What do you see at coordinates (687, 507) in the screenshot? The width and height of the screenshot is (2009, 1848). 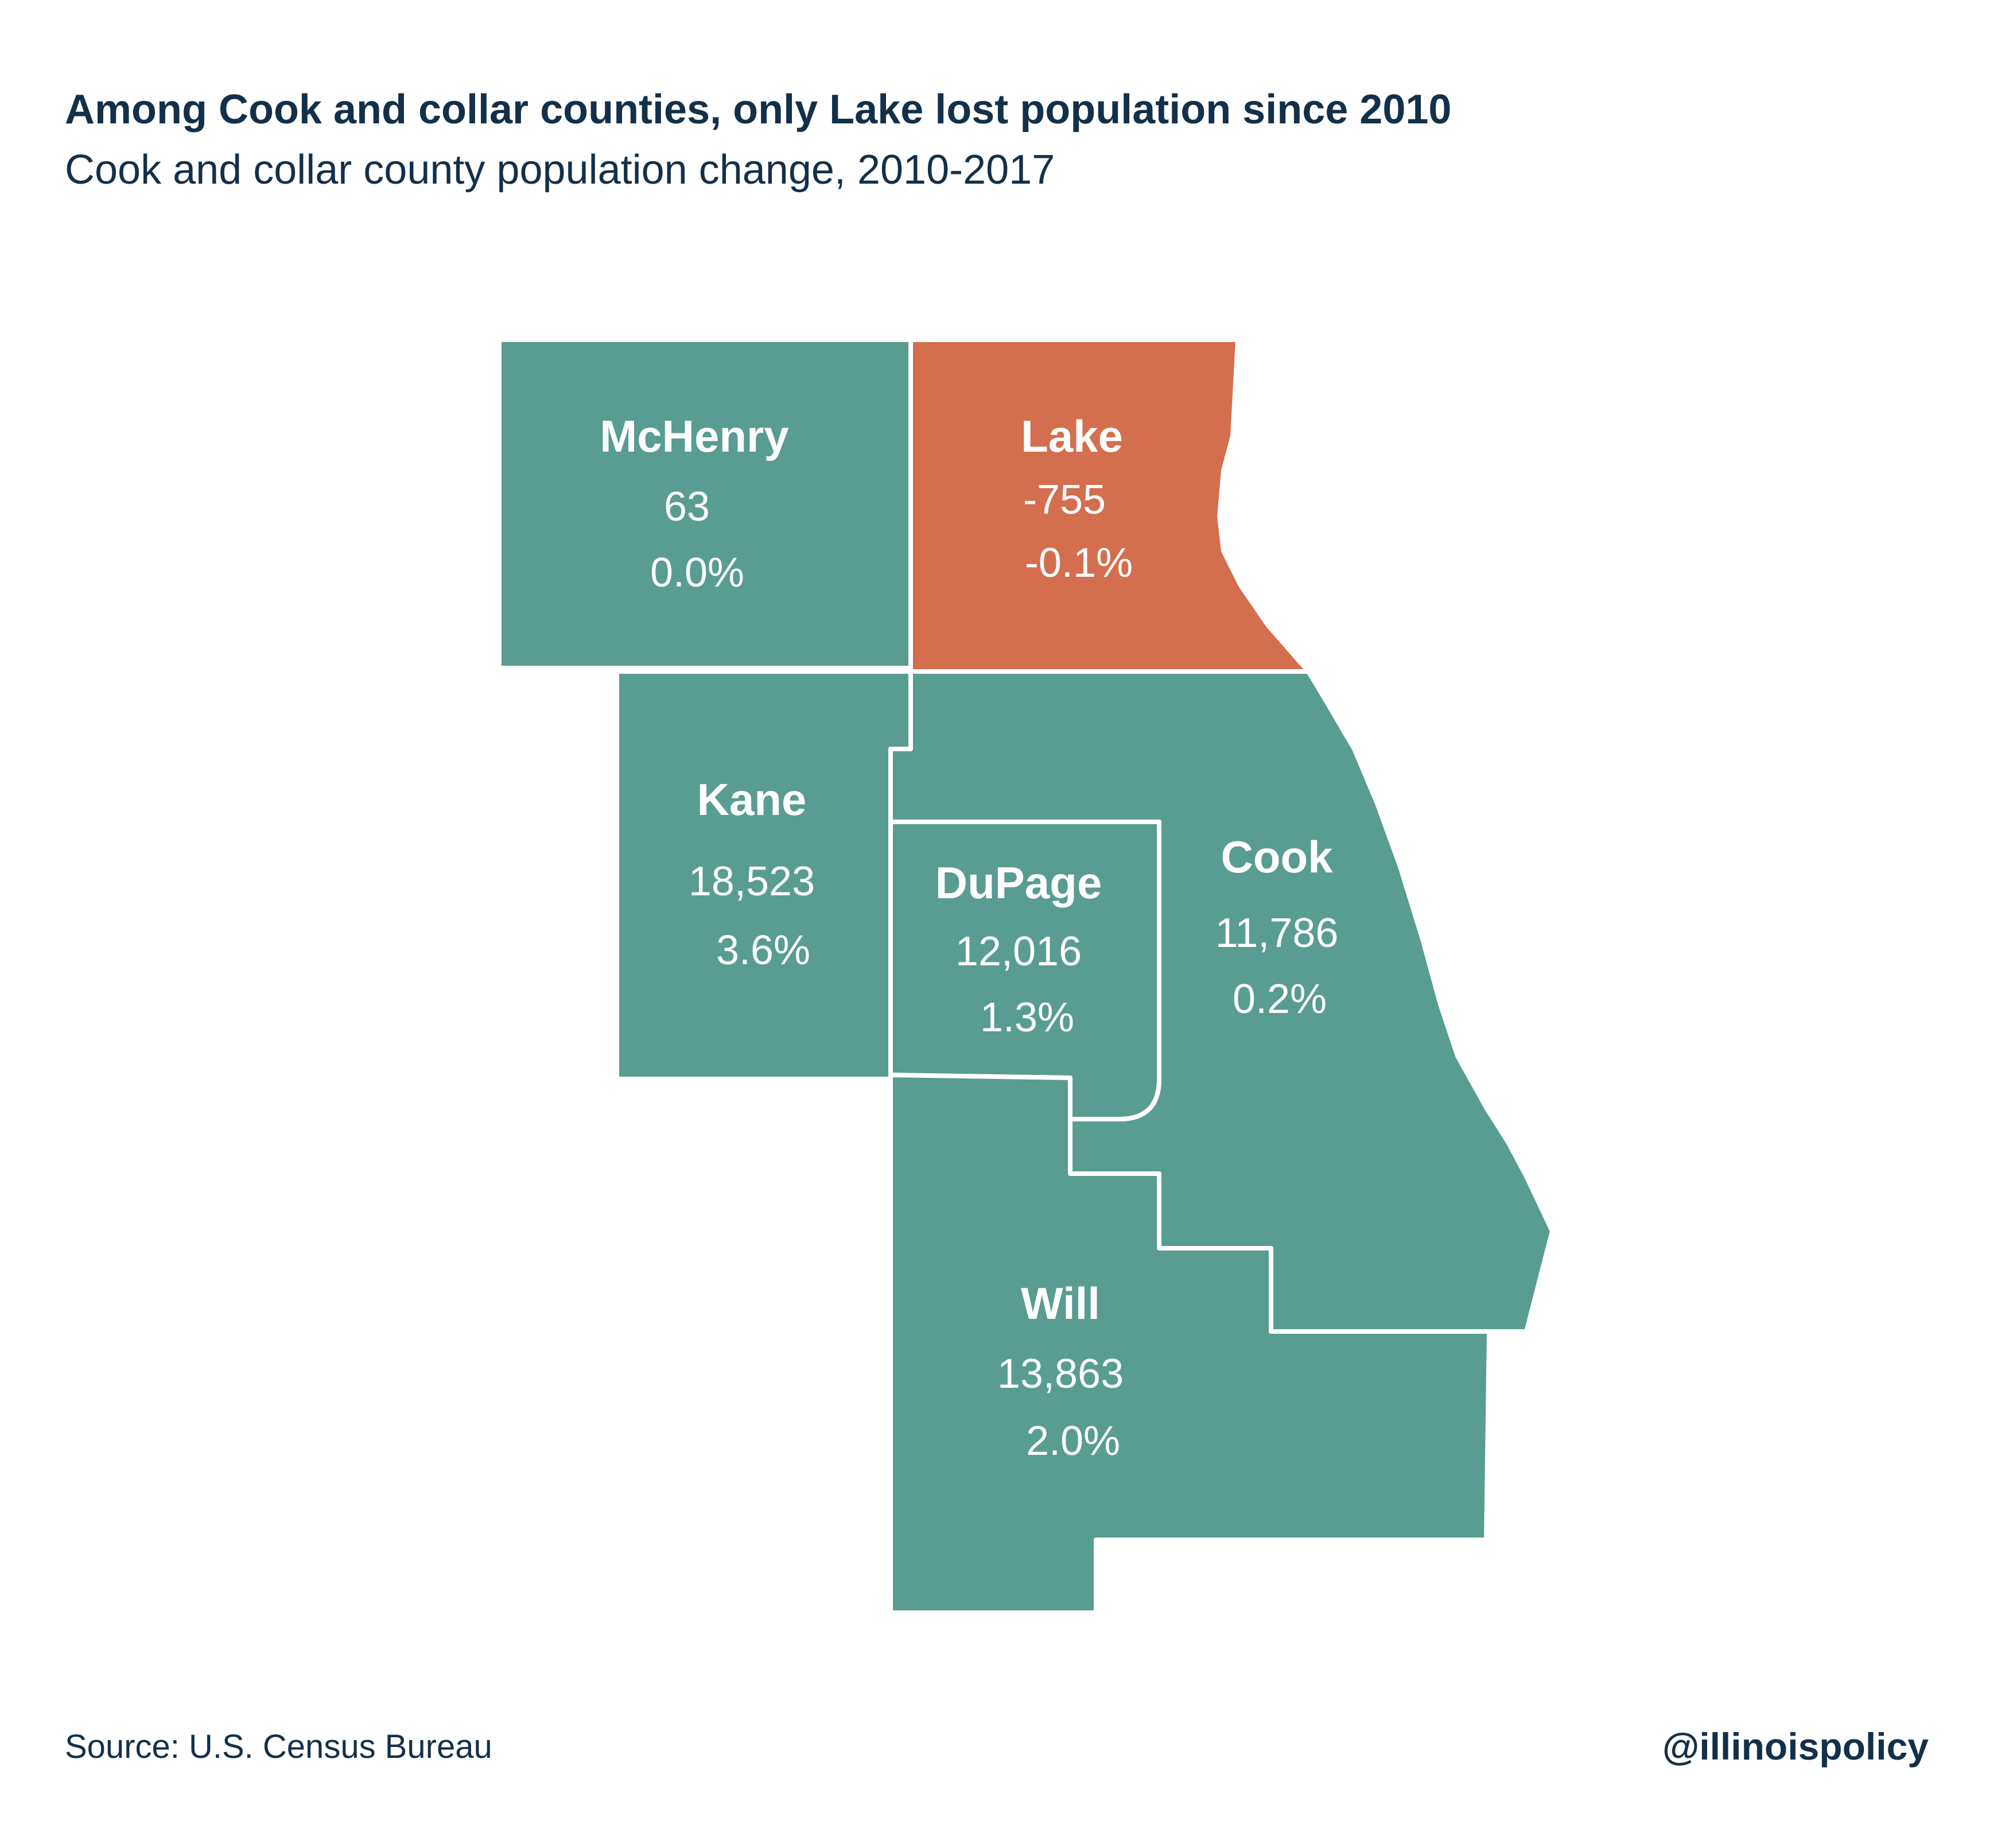 I see `mchenry-change-label: 63` at bounding box center [687, 507].